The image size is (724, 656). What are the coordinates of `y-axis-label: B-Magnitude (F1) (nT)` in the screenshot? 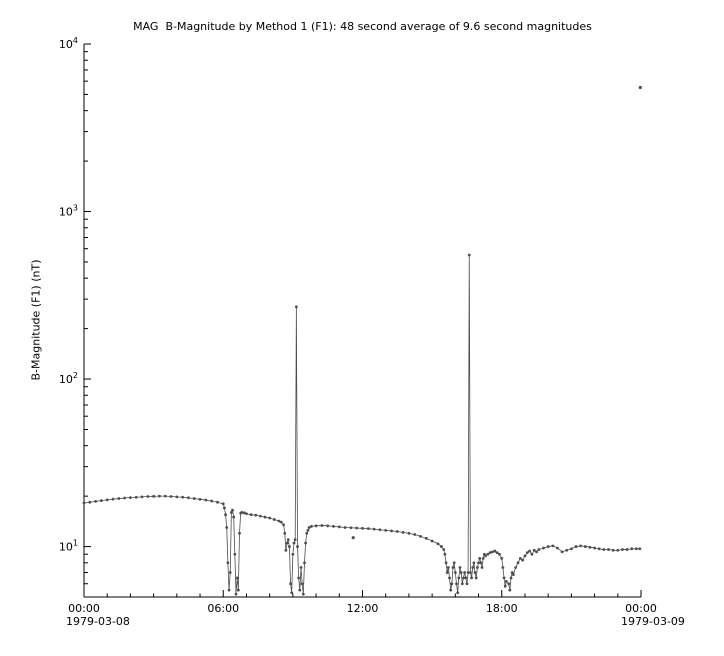 It's located at (36, 320).